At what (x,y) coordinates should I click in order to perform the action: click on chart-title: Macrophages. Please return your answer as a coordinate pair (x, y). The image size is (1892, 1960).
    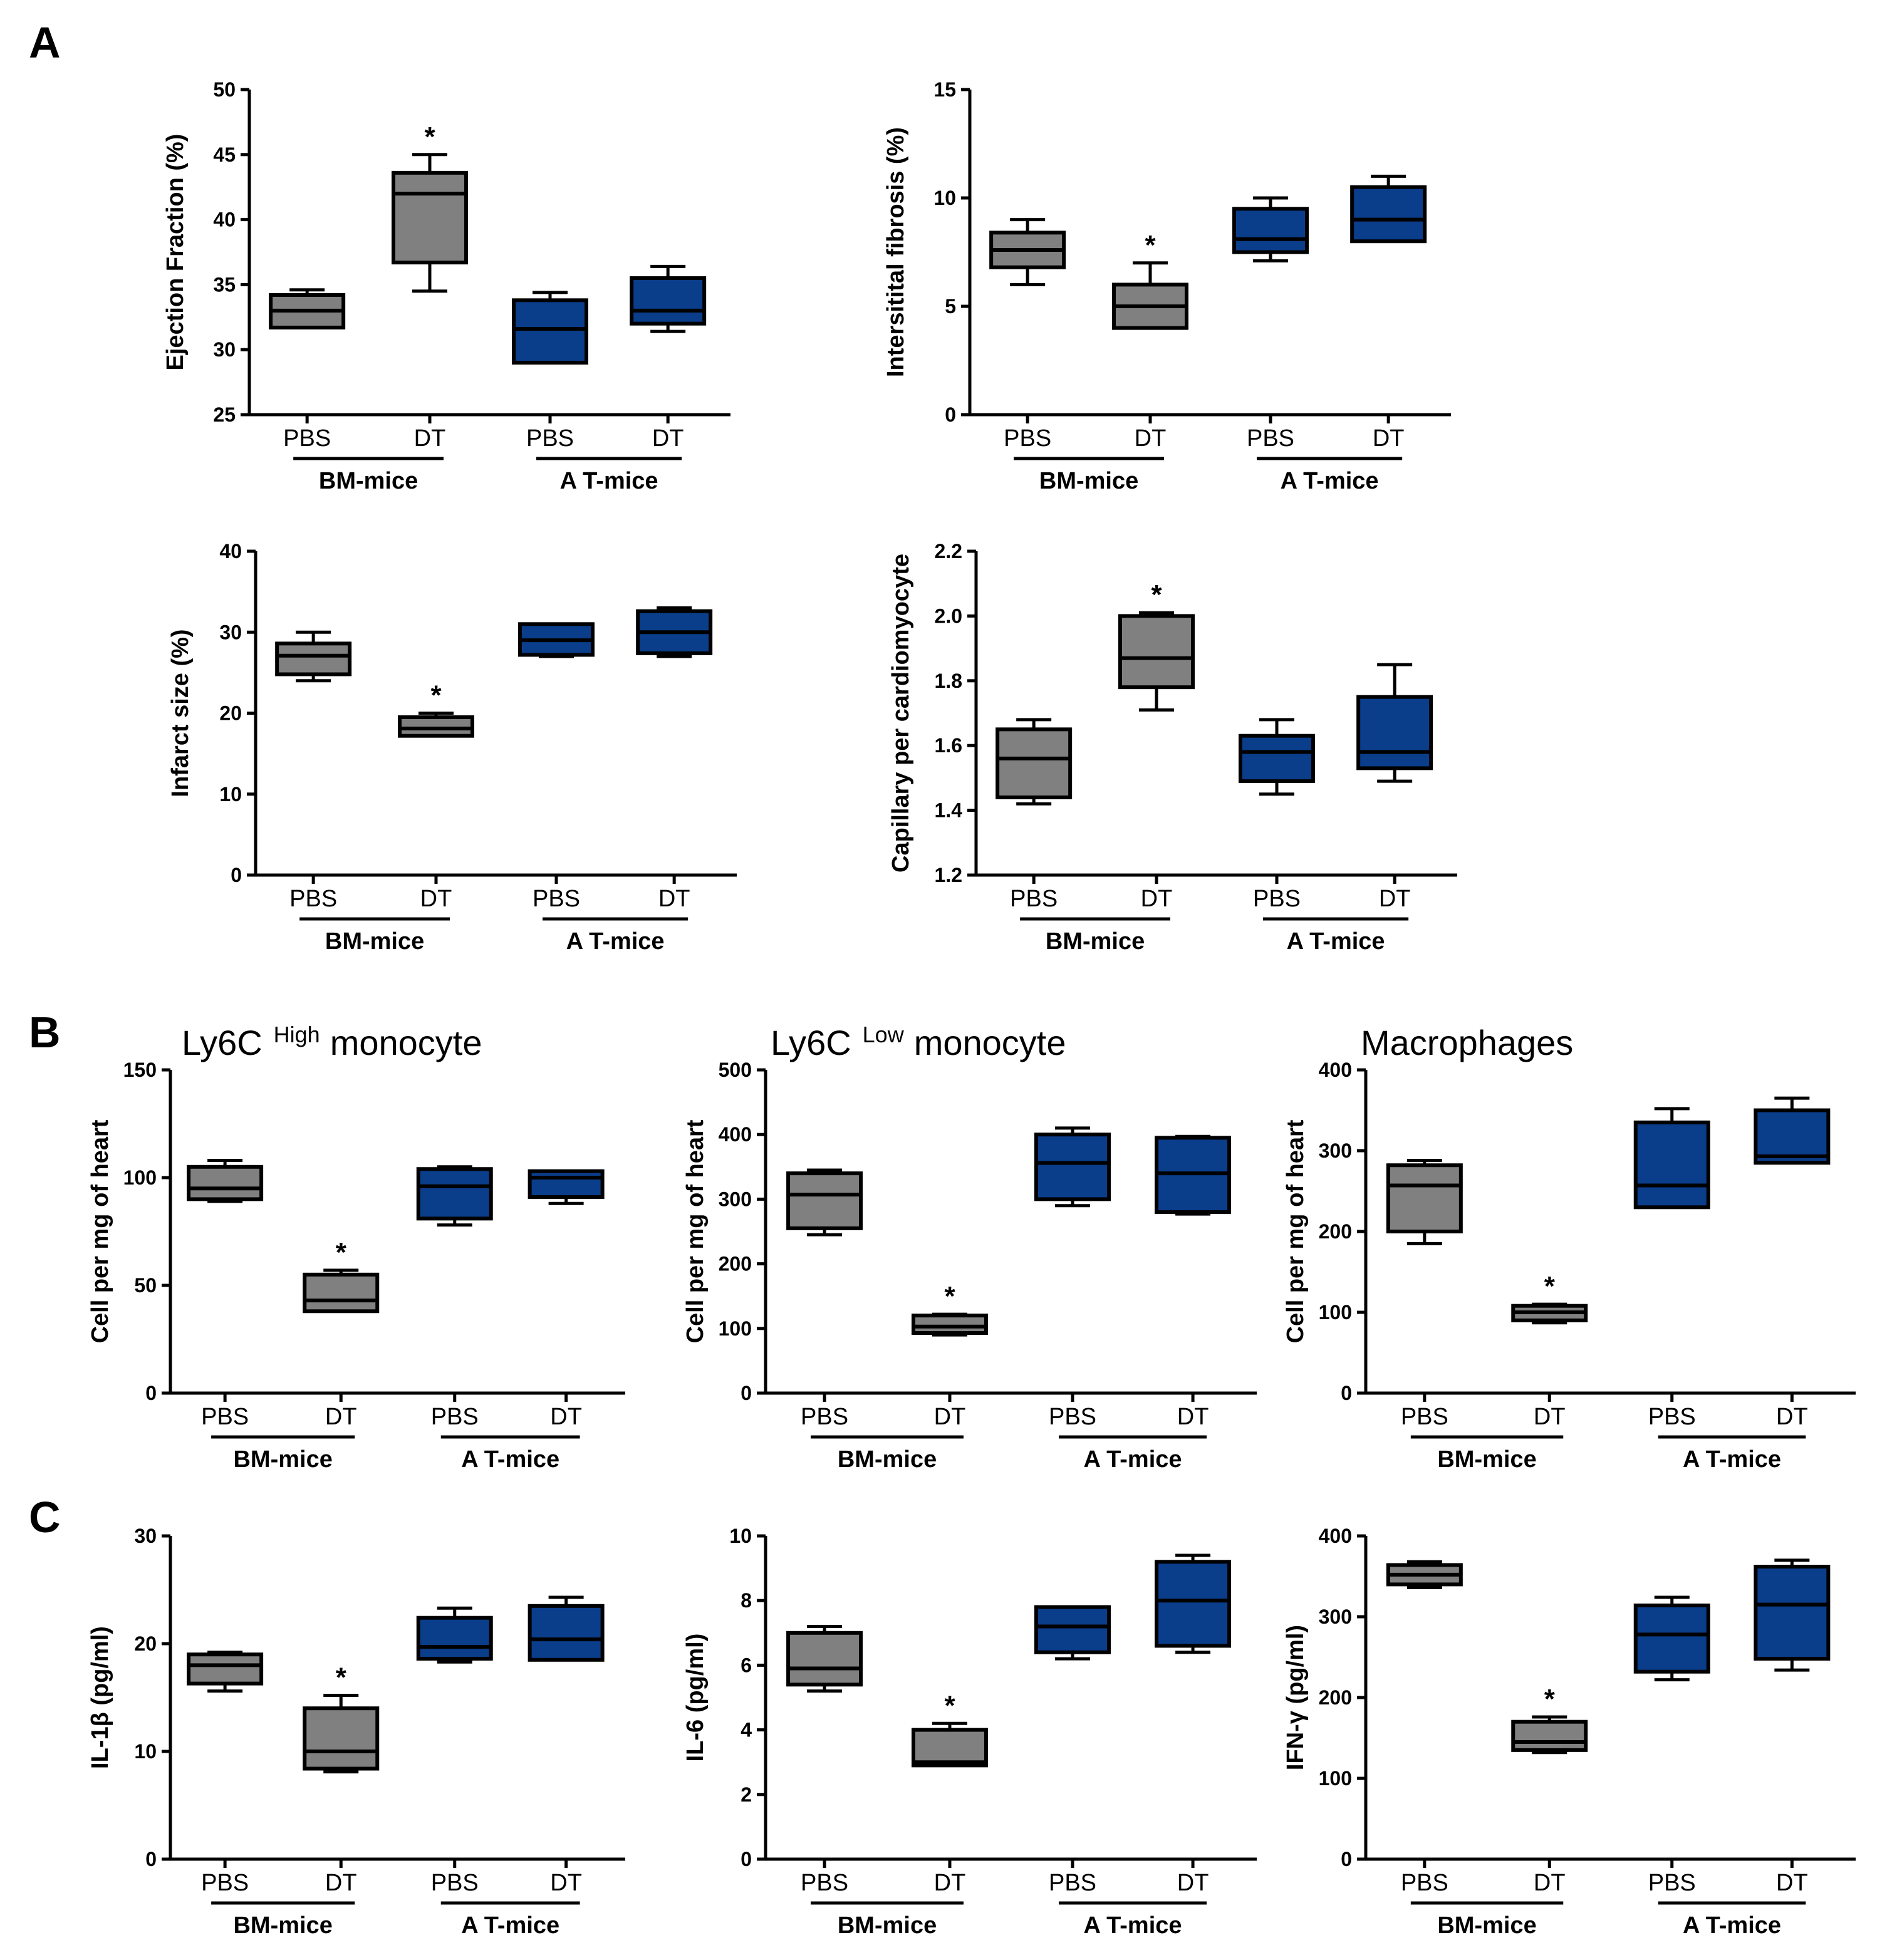
    Looking at the image, I should click on (1467, 1042).